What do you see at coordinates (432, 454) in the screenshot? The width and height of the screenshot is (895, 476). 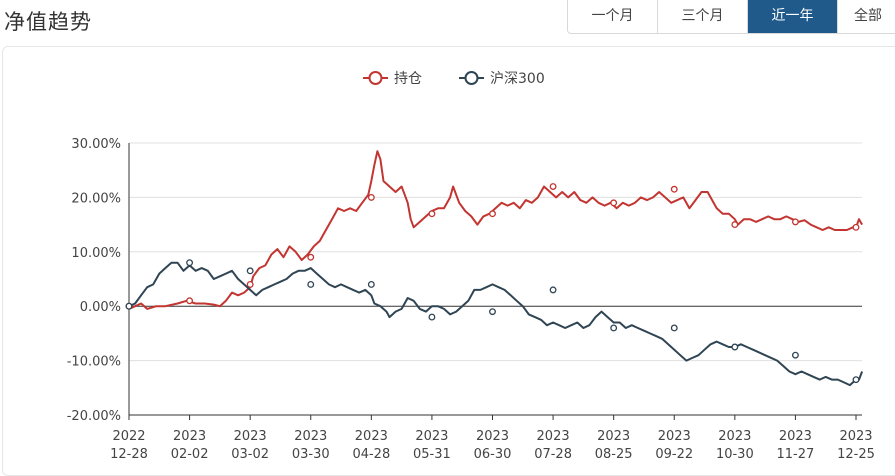 I see `x-tick-date: 05-31` at bounding box center [432, 454].